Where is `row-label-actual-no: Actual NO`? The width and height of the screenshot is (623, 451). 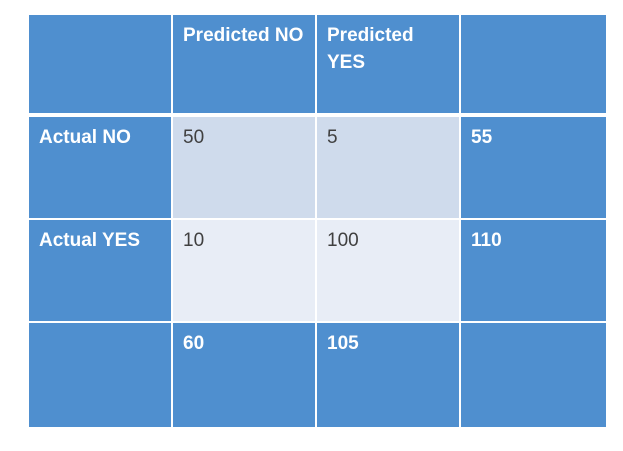
row-label-actual-no: Actual NO is located at coordinates (101, 168).